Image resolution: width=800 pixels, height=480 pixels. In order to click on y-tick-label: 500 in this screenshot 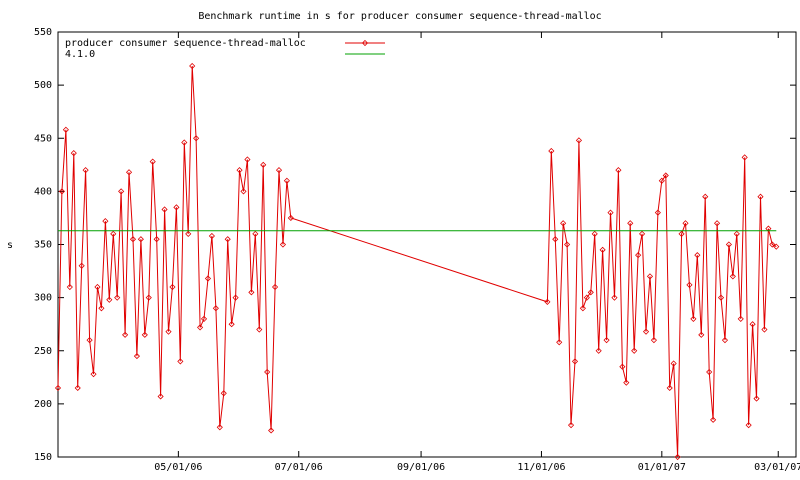, I will do `click(43, 85)`.